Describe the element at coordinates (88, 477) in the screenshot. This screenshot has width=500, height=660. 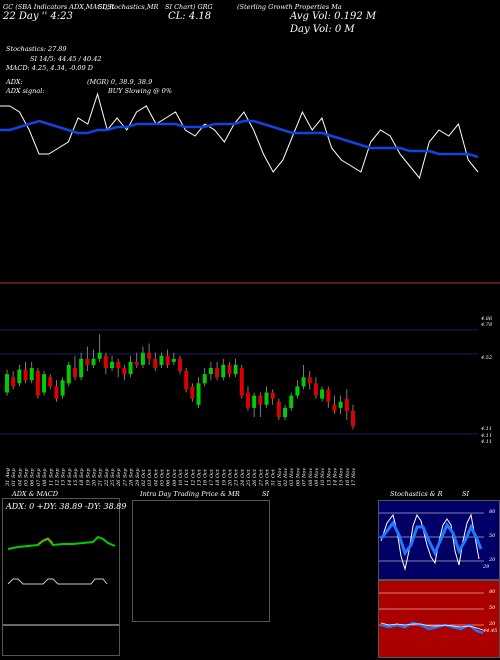
I see `date-tick-label: 19 Sep` at that location.